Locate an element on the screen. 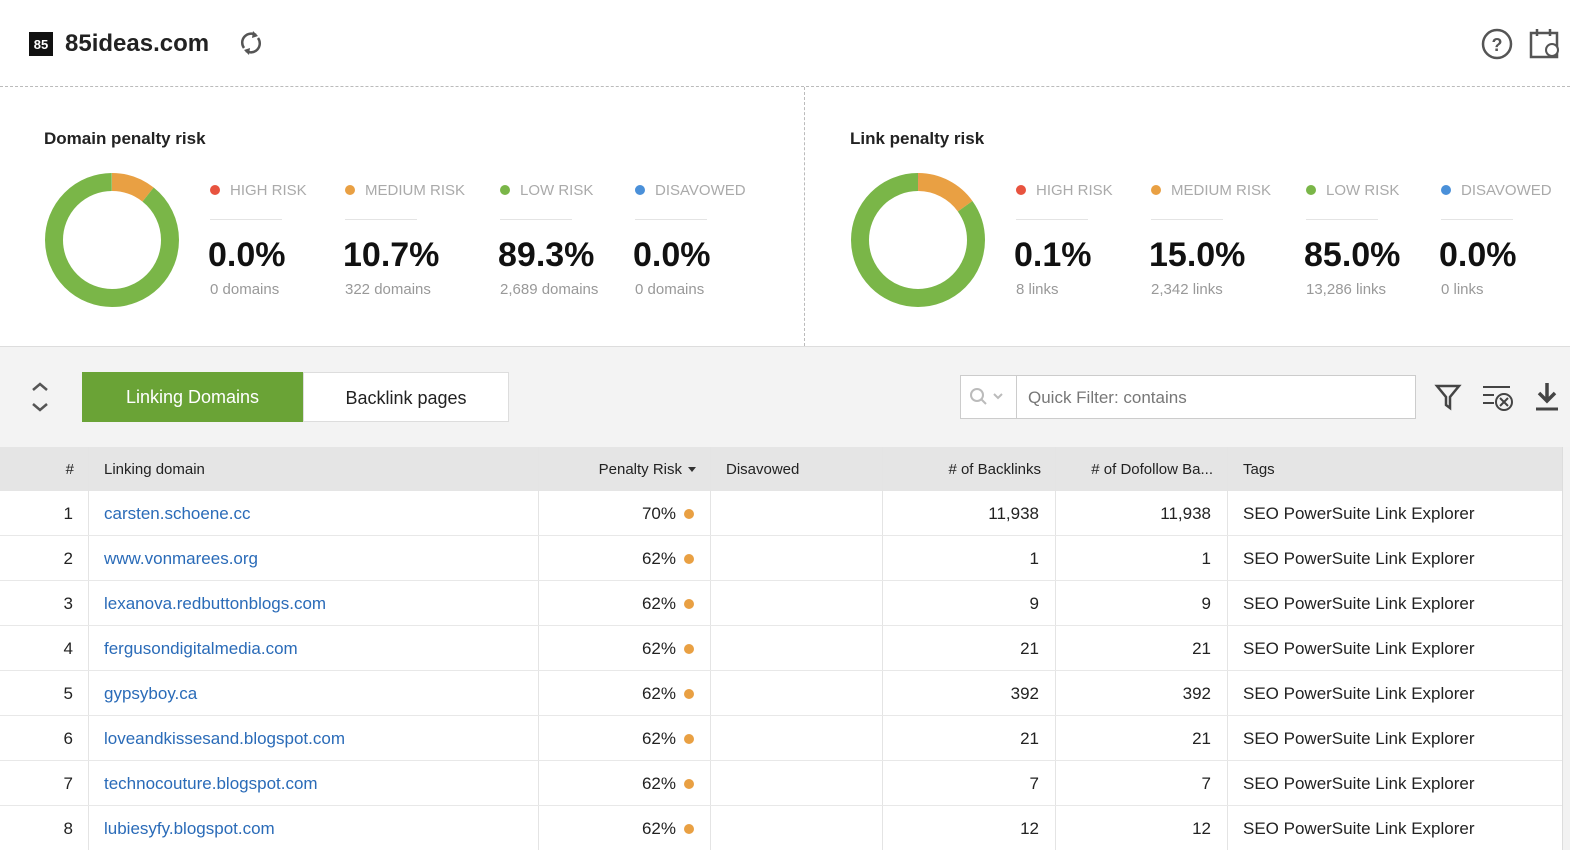 The height and width of the screenshot is (850, 1570). domain-link: www.vonmarees.org is located at coordinates (181, 558).